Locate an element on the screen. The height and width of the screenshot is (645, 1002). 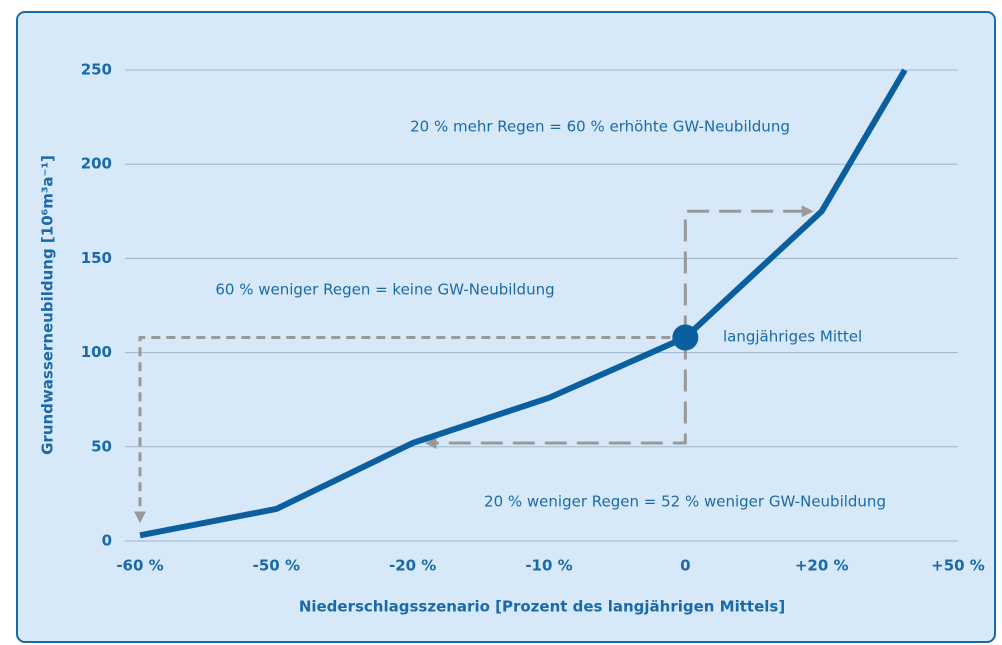
x-tick-label: +20 % is located at coordinates (822, 566).